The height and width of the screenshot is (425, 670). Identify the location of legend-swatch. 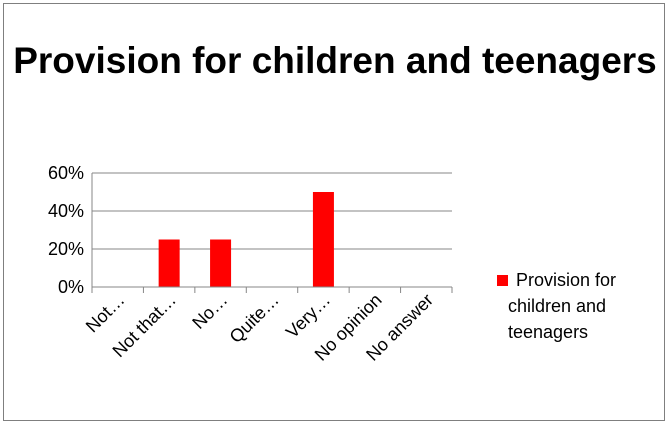
(502, 280).